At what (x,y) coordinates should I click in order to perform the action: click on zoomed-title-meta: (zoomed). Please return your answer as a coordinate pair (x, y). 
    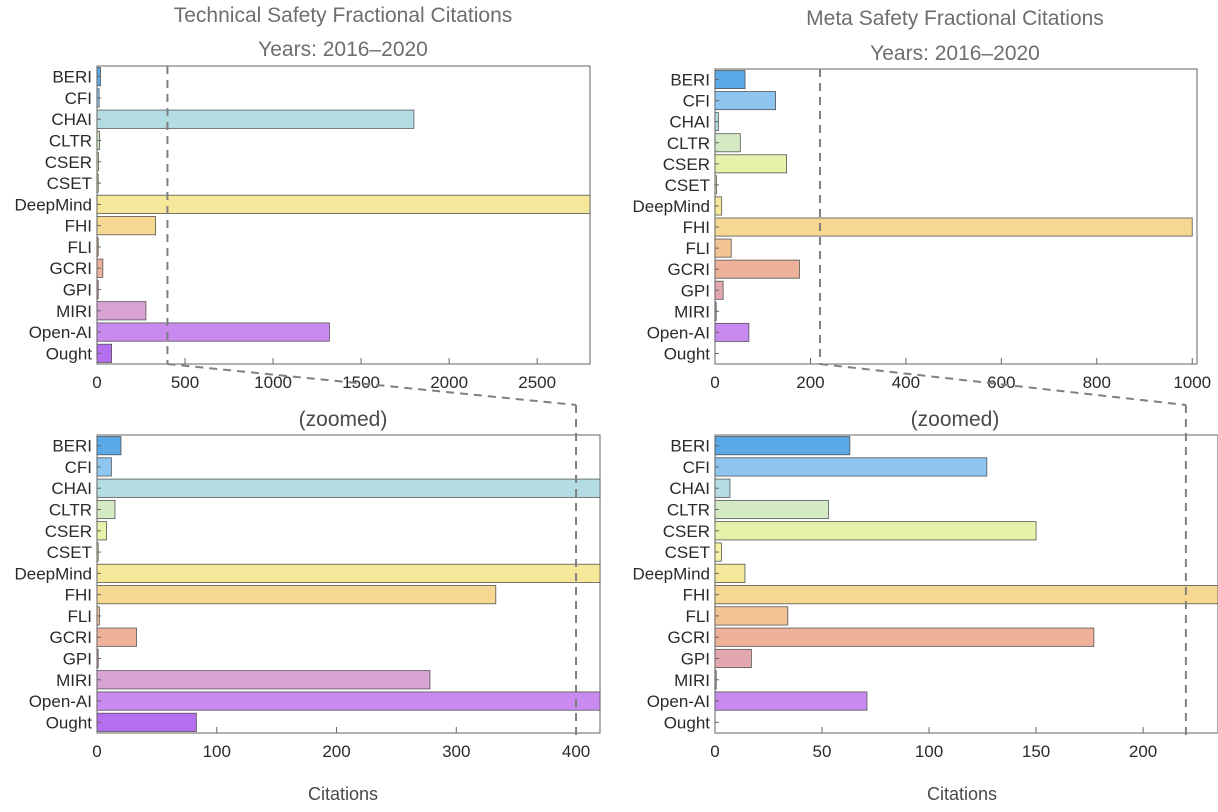
    Looking at the image, I should click on (955, 419).